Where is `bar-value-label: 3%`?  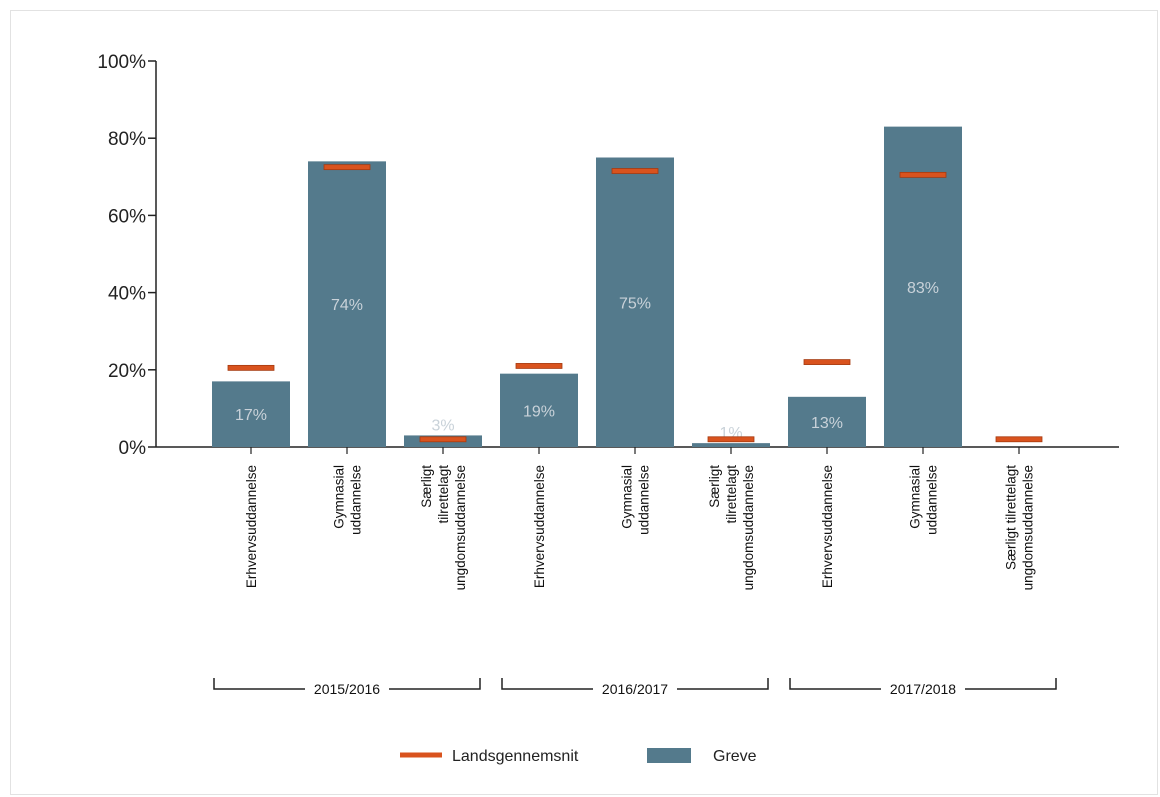 bar-value-label: 3% is located at coordinates (442, 425).